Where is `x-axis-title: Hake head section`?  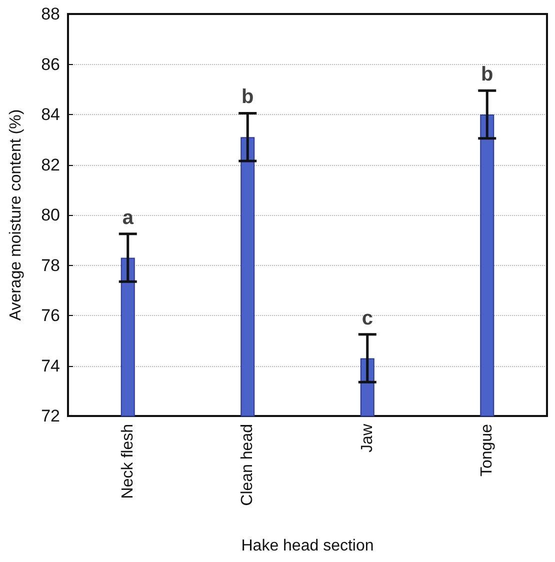
x-axis-title: Hake head section is located at coordinates (307, 546).